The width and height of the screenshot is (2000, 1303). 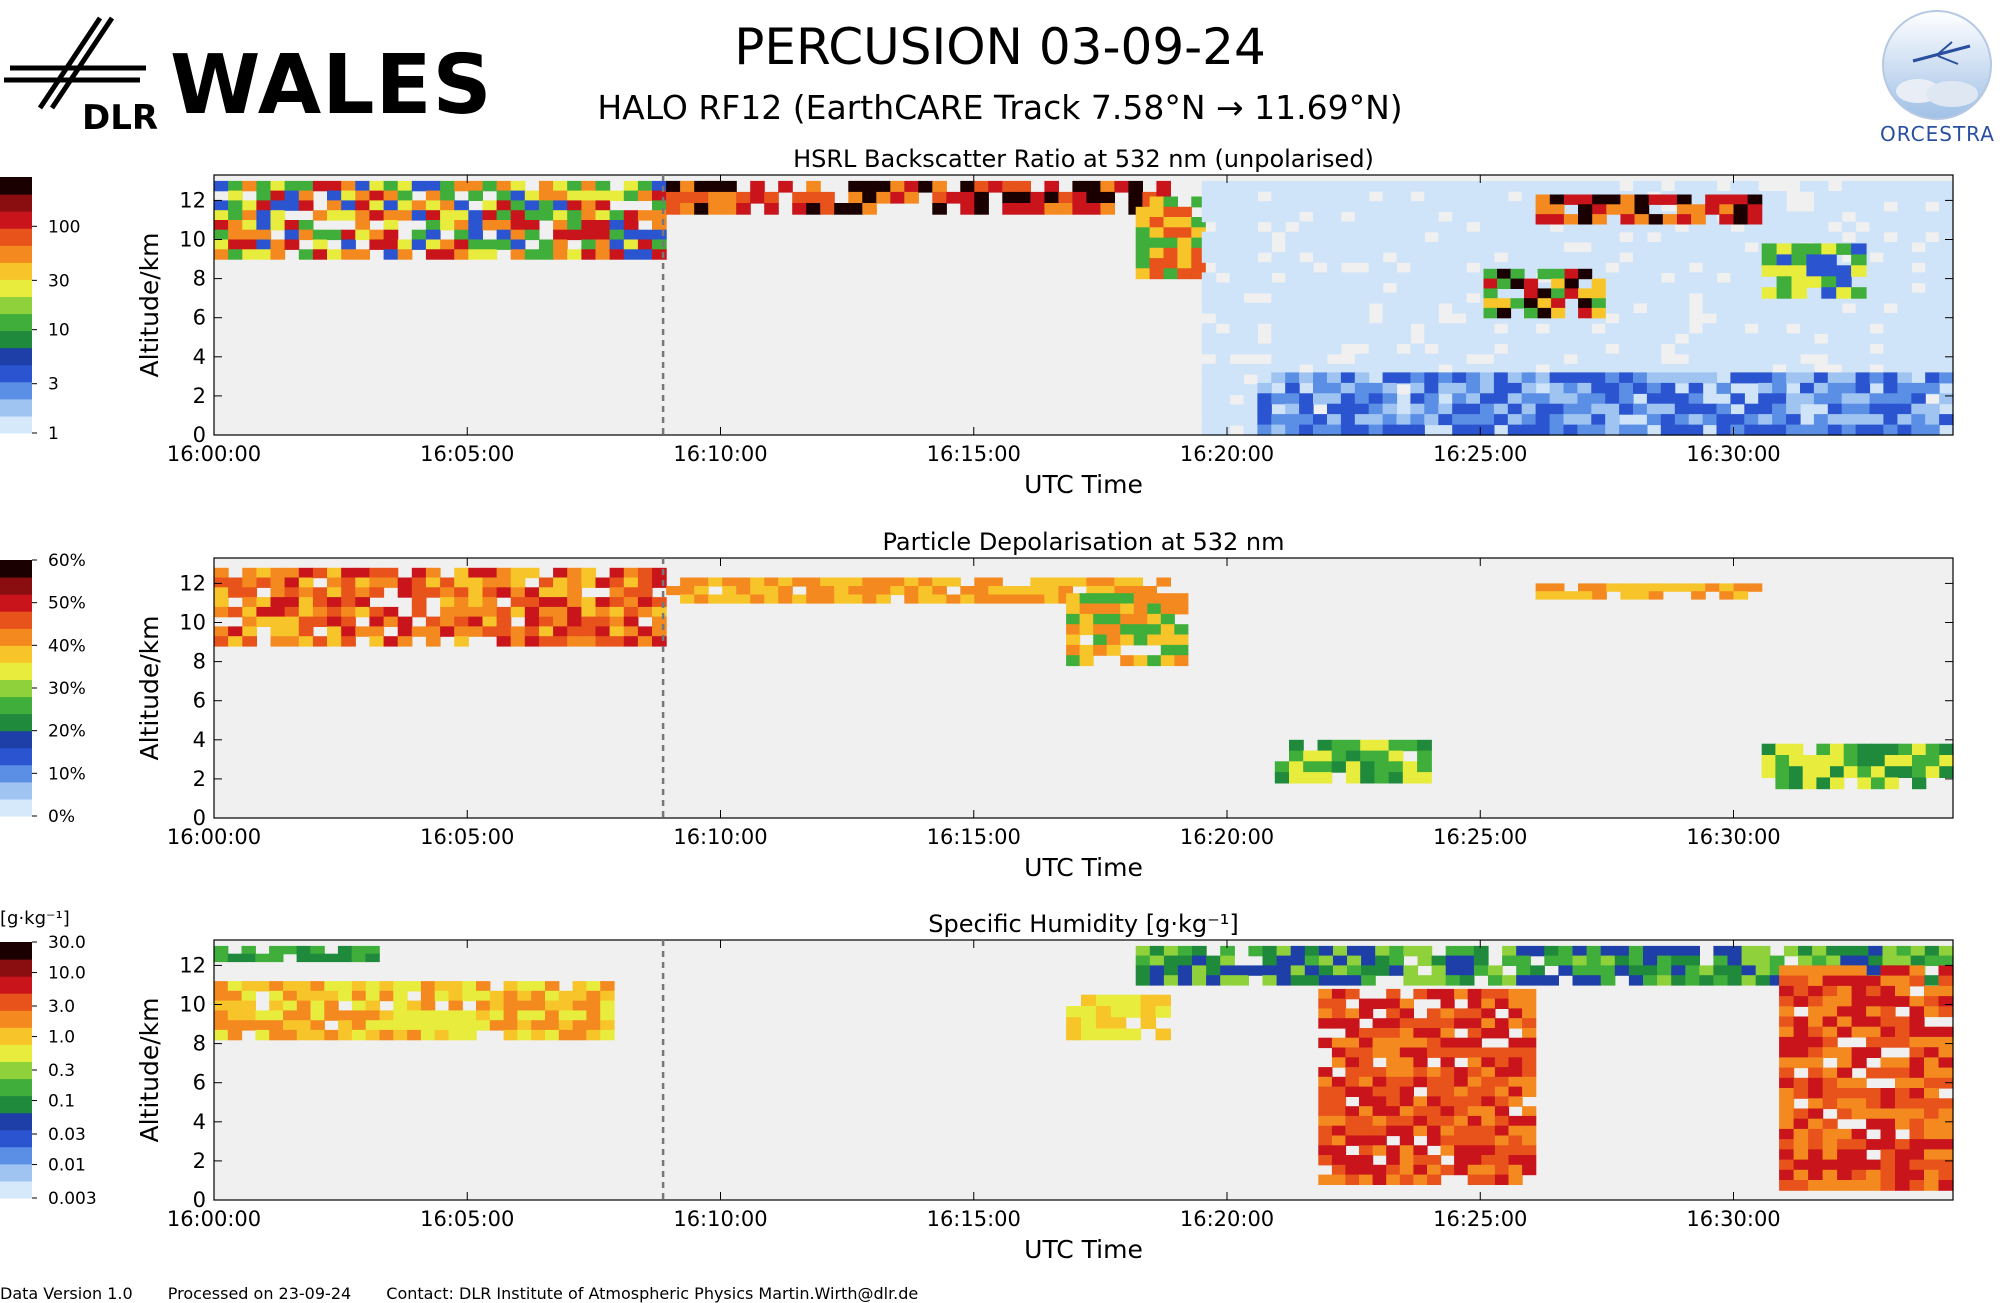 I want to click on x-tick-label: 16:20:00, so click(x=1227, y=1219).